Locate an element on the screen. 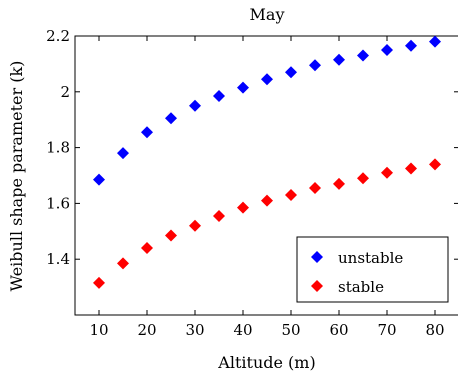 The image size is (458, 379). legend-box is located at coordinates (372, 269).